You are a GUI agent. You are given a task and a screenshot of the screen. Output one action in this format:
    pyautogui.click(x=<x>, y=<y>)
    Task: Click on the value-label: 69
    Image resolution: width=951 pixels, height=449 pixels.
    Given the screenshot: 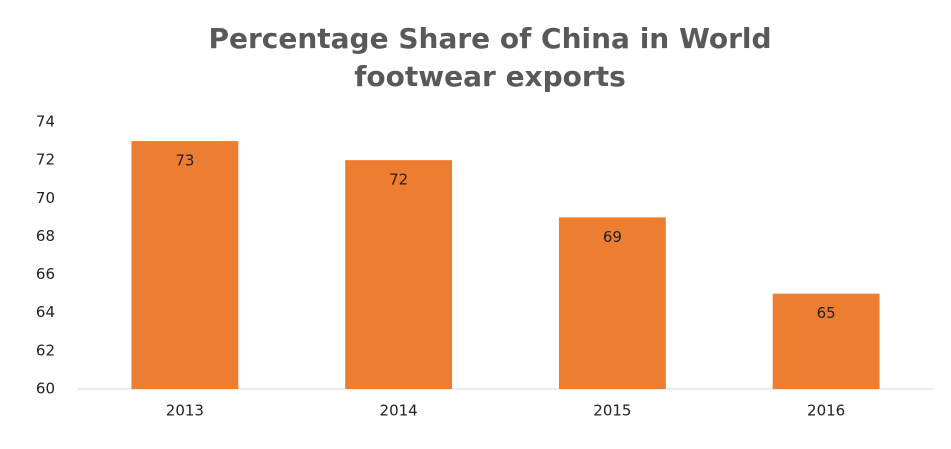 What is the action you would take?
    pyautogui.click(x=612, y=237)
    